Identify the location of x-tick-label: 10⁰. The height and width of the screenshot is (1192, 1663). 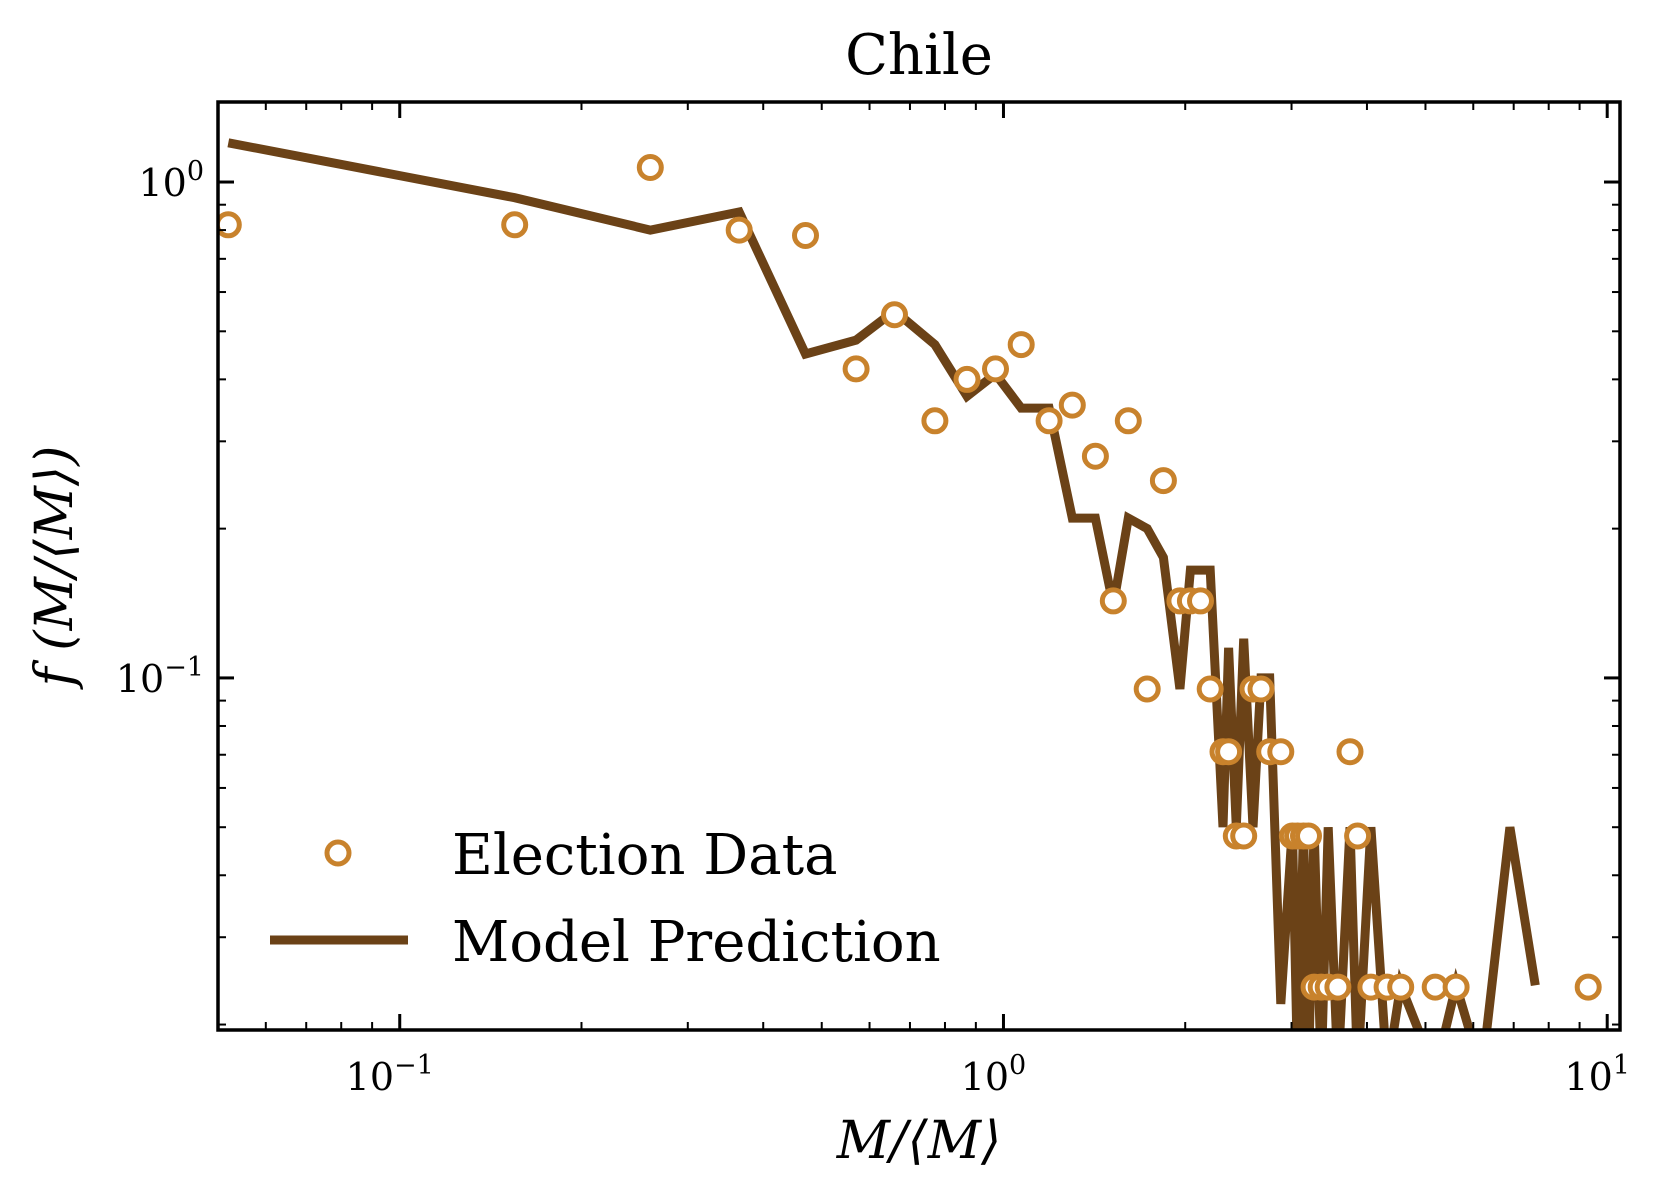
(994, 1074).